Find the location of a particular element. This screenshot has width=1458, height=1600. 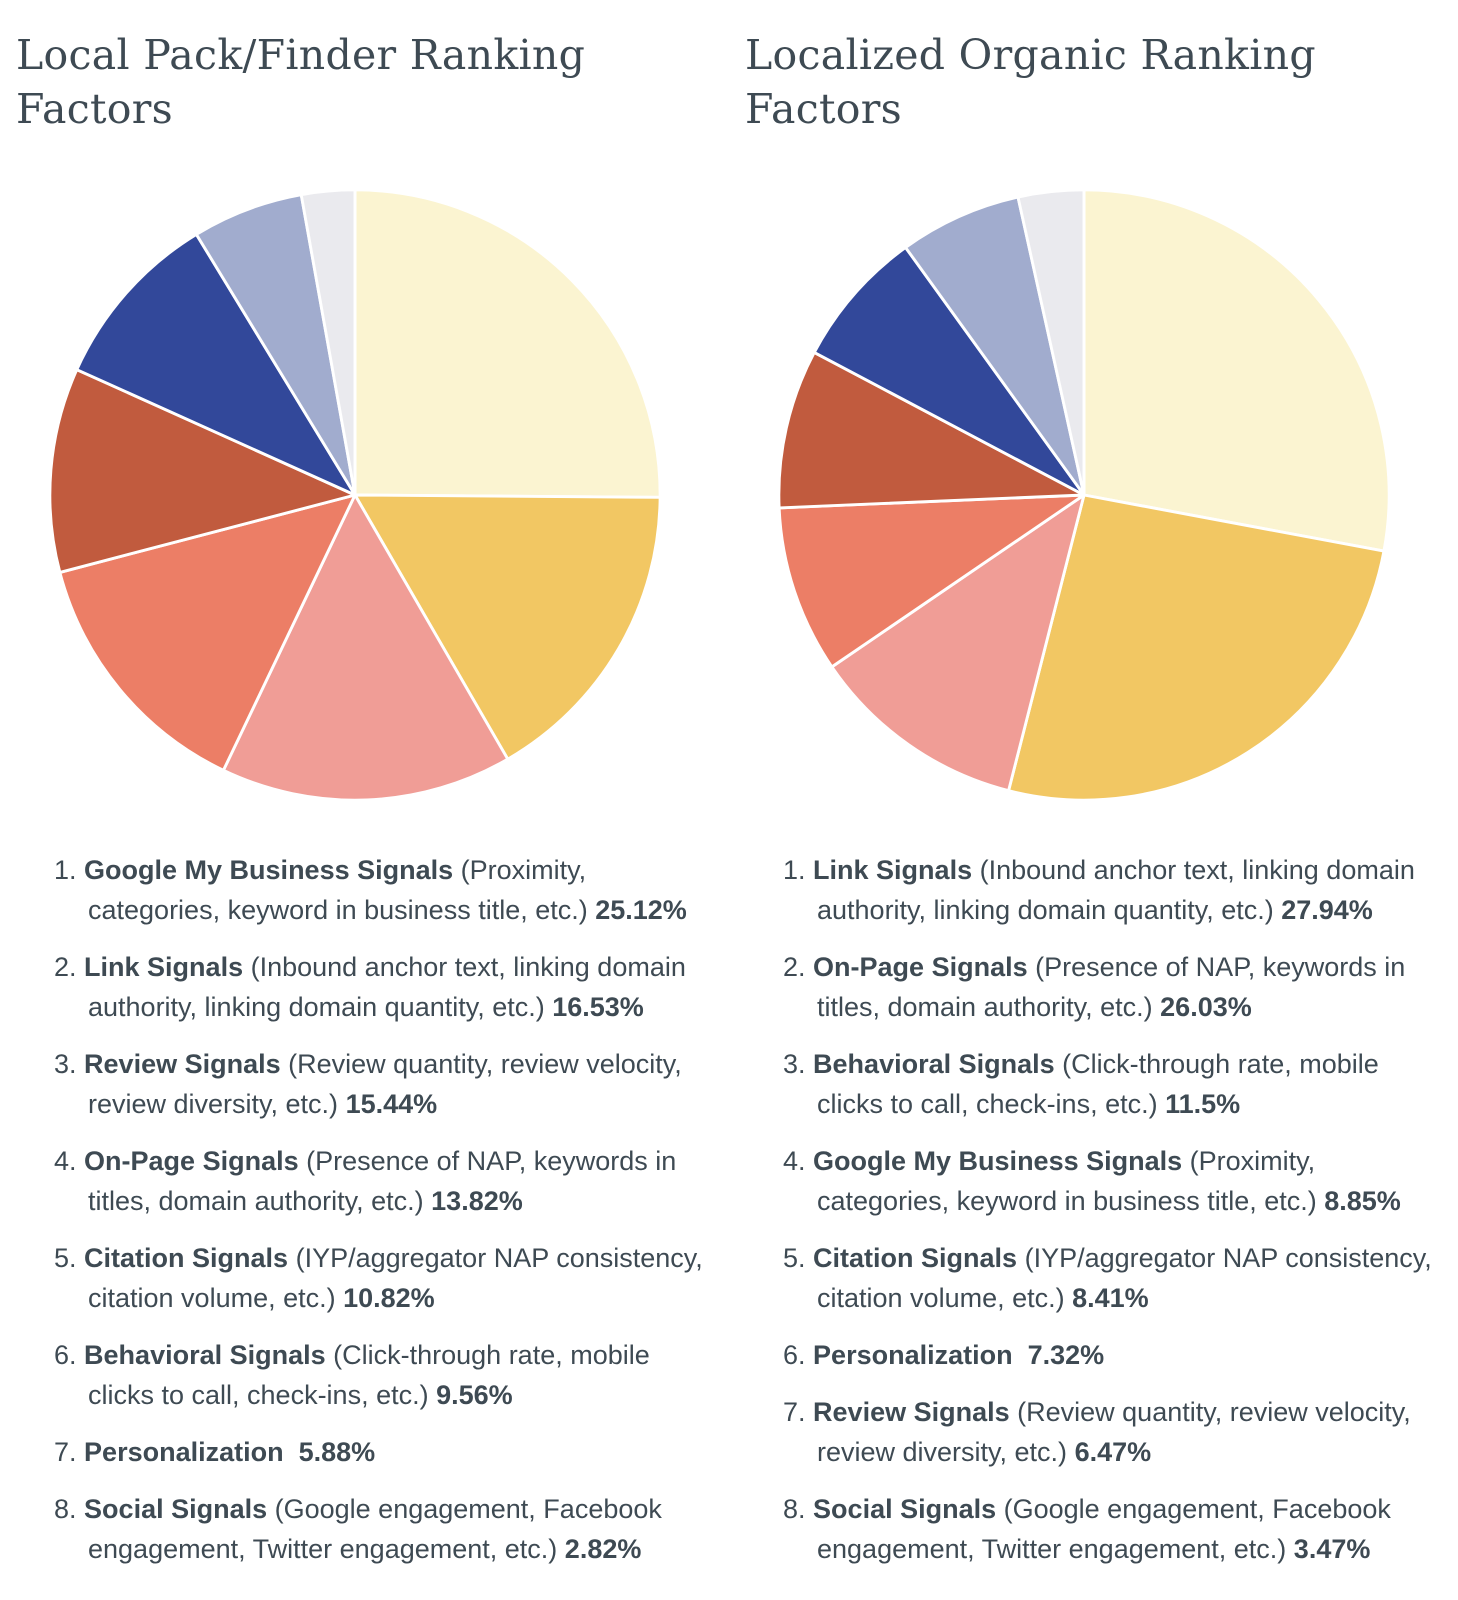

legend-item-pct: 26.03% is located at coordinates (1206, 1007).